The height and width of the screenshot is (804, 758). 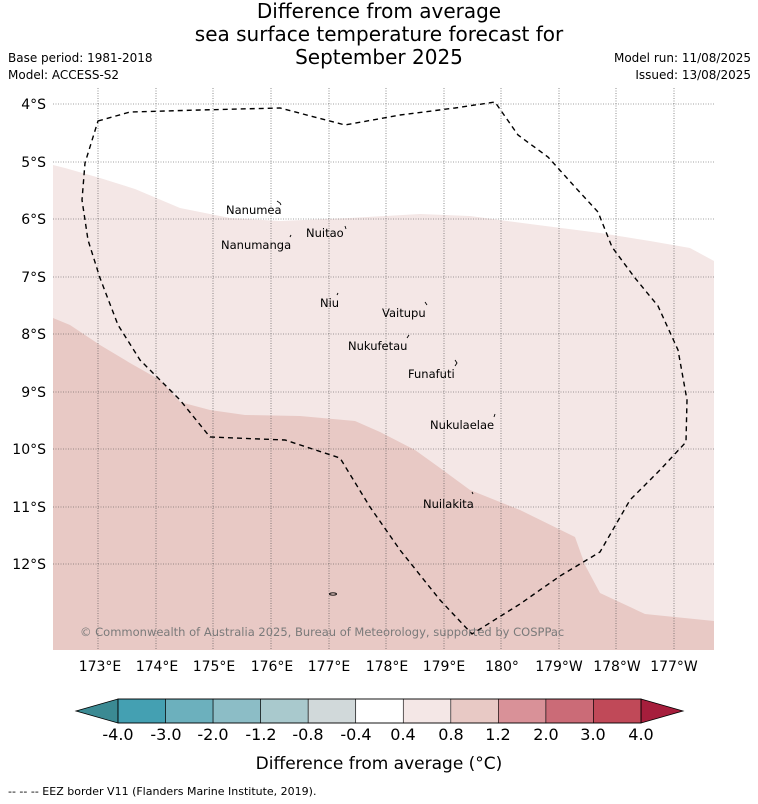 What do you see at coordinates (329, 303) in the screenshot?
I see `island-label-niu: Niu` at bounding box center [329, 303].